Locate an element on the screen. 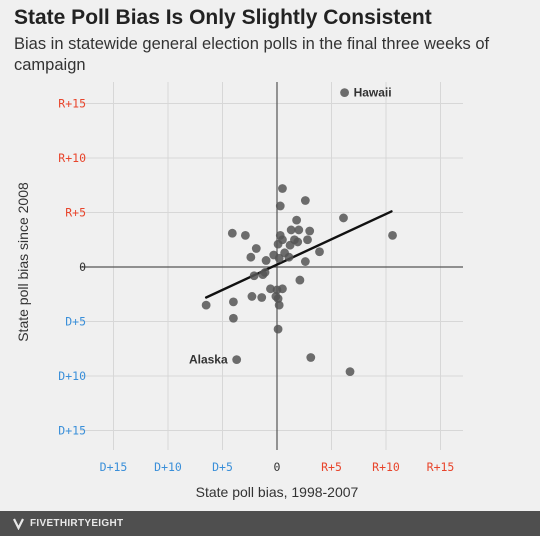 This screenshot has height=536, width=540. x-axis-title: State poll bias, 1998-2007 is located at coordinates (277, 492).